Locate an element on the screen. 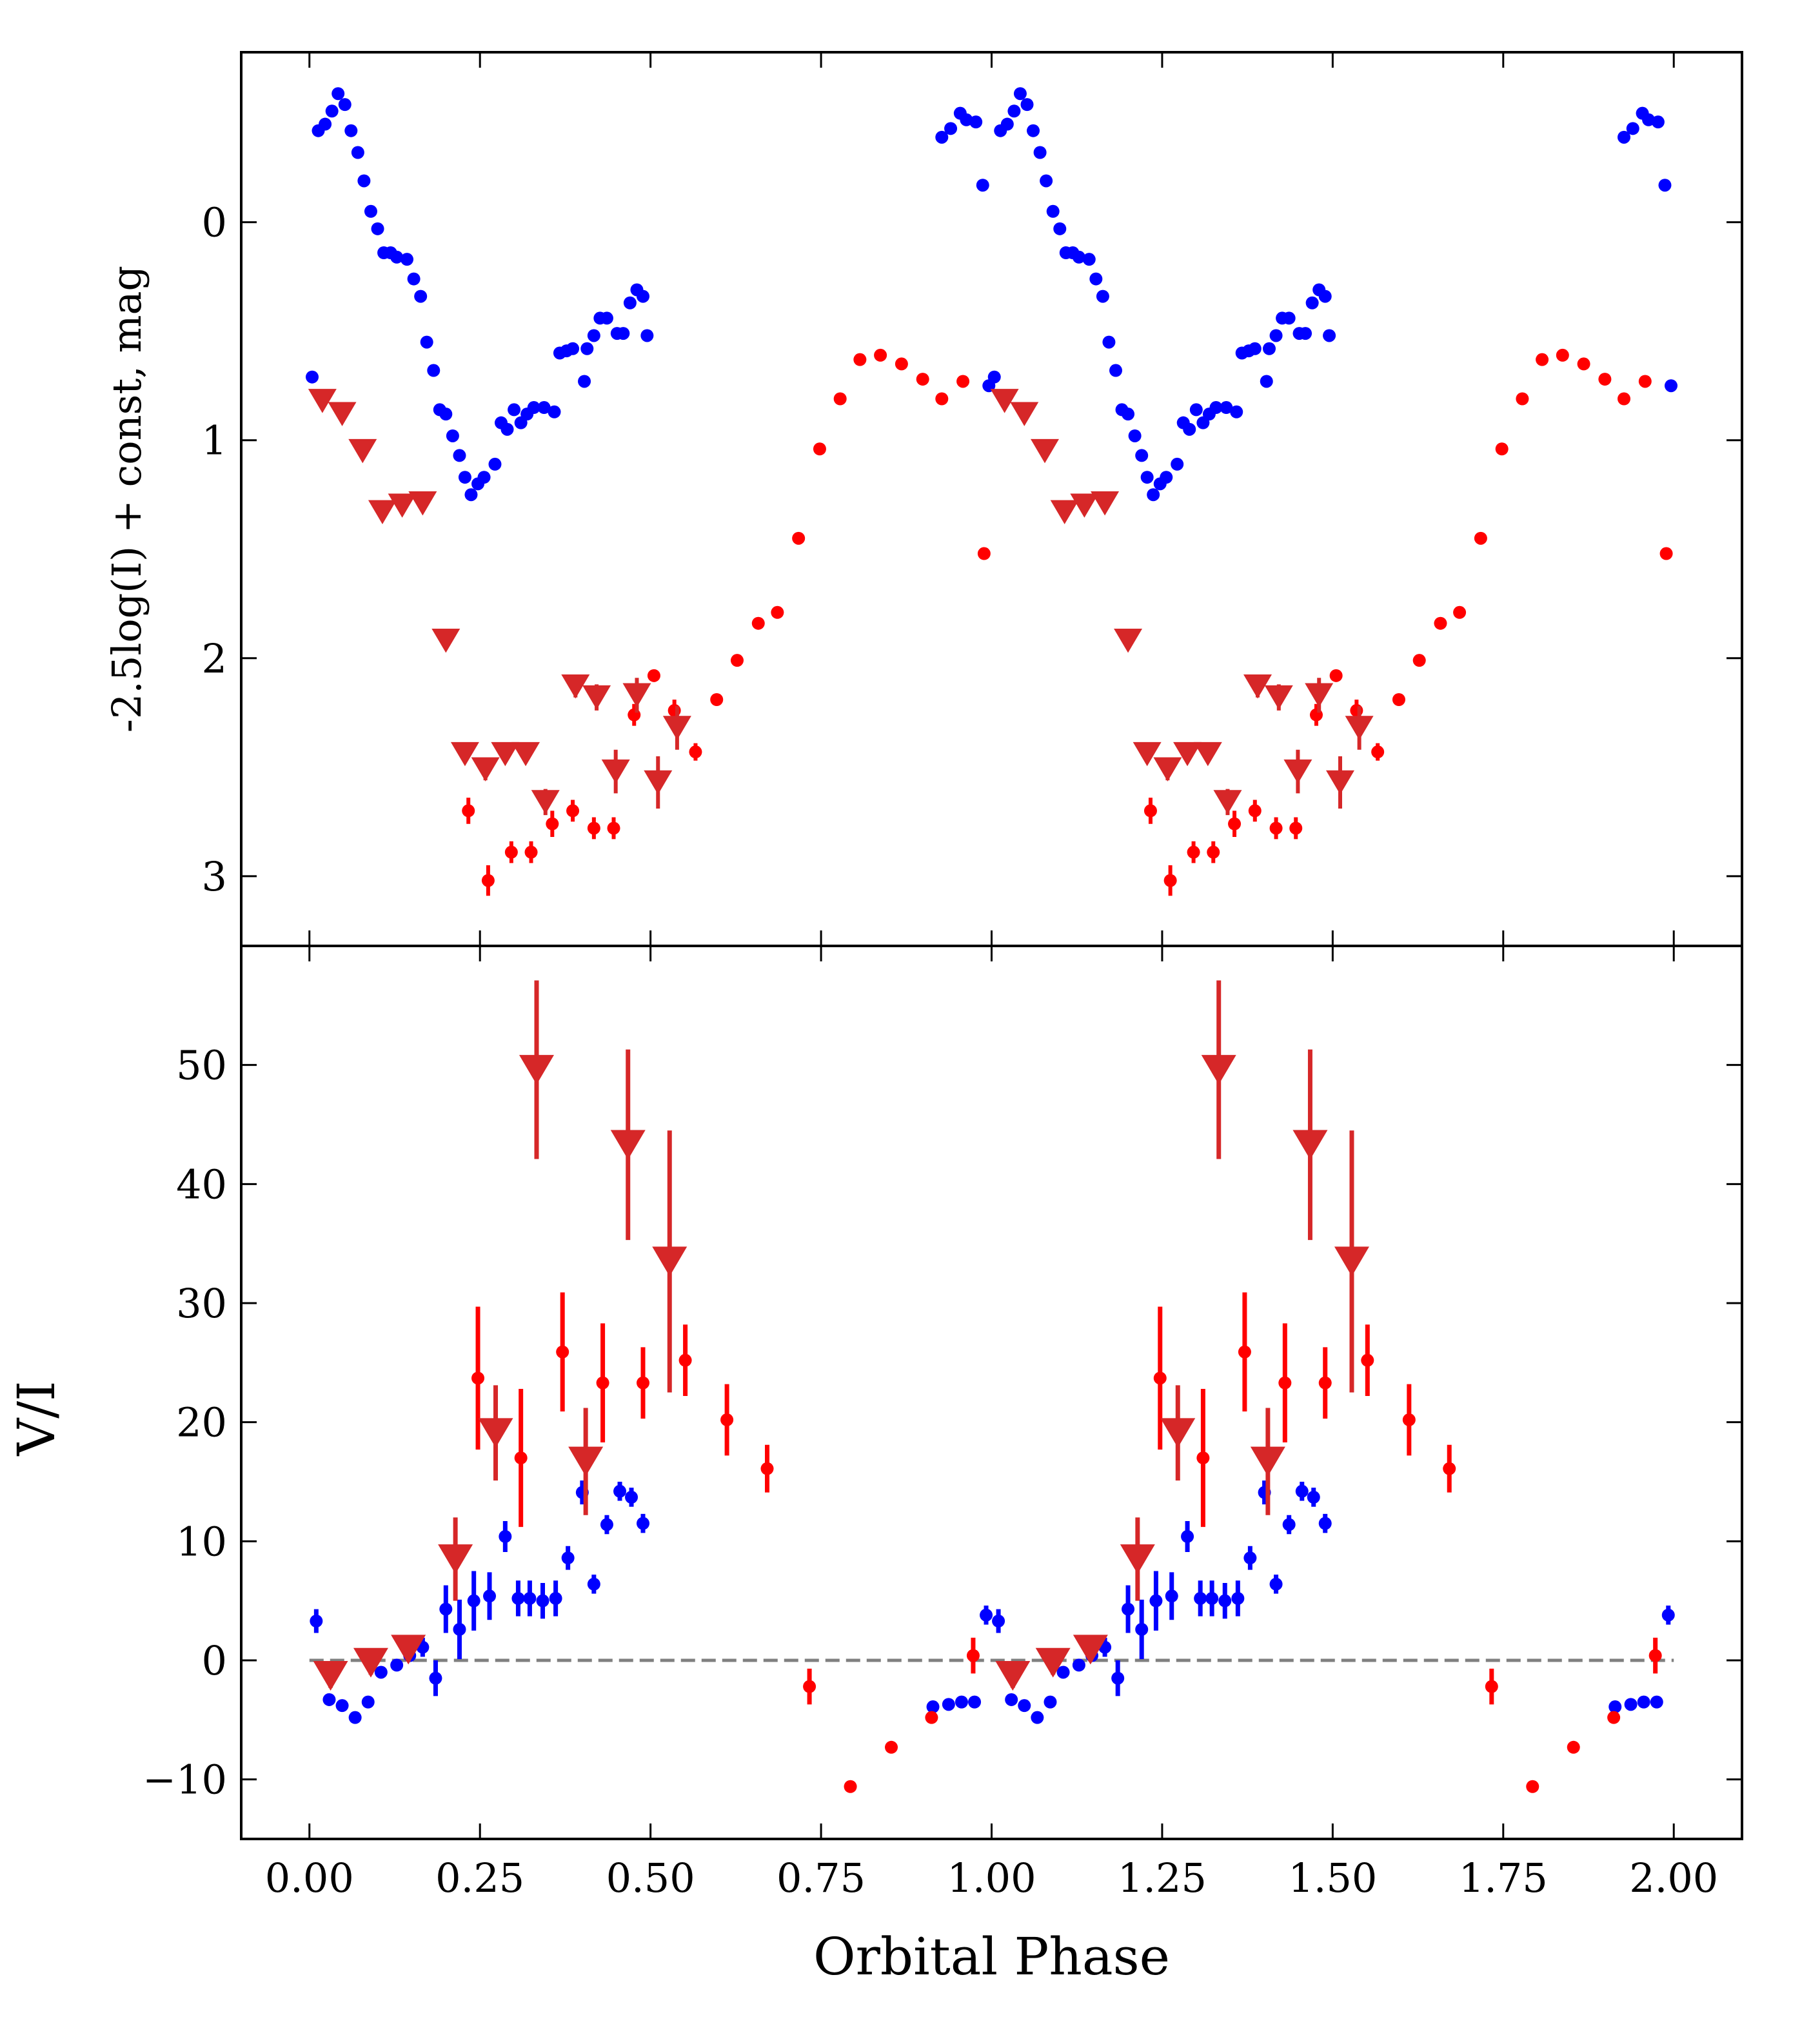 Image resolution: width=1811 pixels, height=2044 pixels. y-tick-label: 50 is located at coordinates (201, 1065).